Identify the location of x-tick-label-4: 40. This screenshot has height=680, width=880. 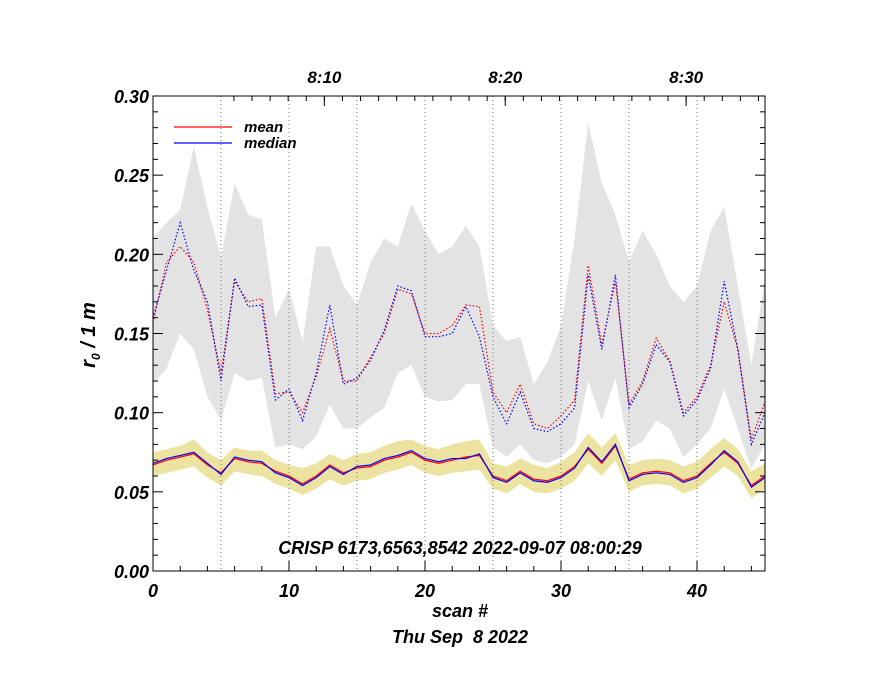
(696, 591).